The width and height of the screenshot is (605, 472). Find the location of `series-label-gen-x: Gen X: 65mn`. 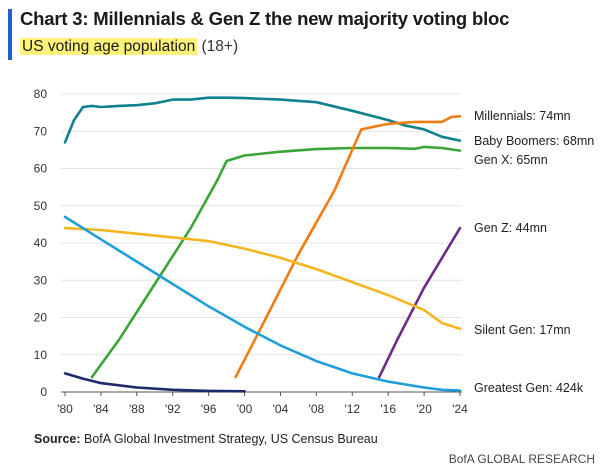

series-label-gen-x: Gen X: 65mn is located at coordinates (511, 160).